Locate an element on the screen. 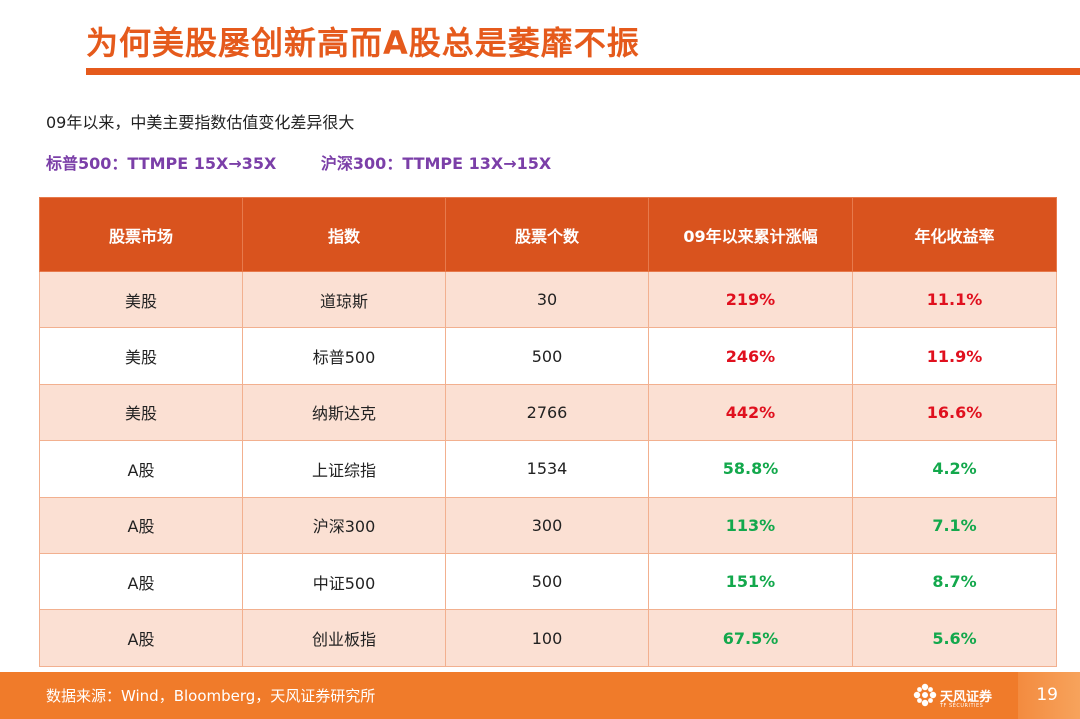 Image resolution: width=1080 pixels, height=719 pixels. cell-count: 100 is located at coordinates (547, 638).